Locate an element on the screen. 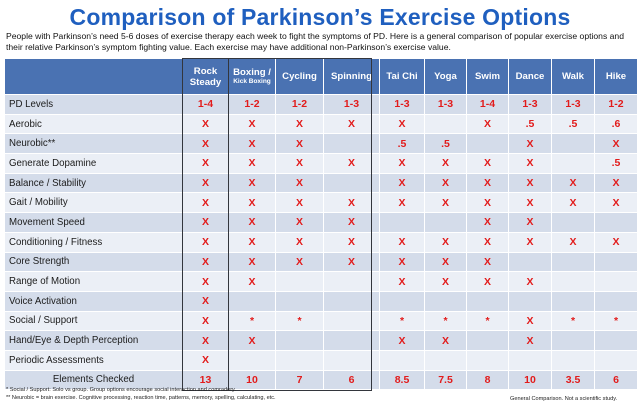 This screenshot has width=640, height=410. column-header: Rock Steady is located at coordinates (205, 76).